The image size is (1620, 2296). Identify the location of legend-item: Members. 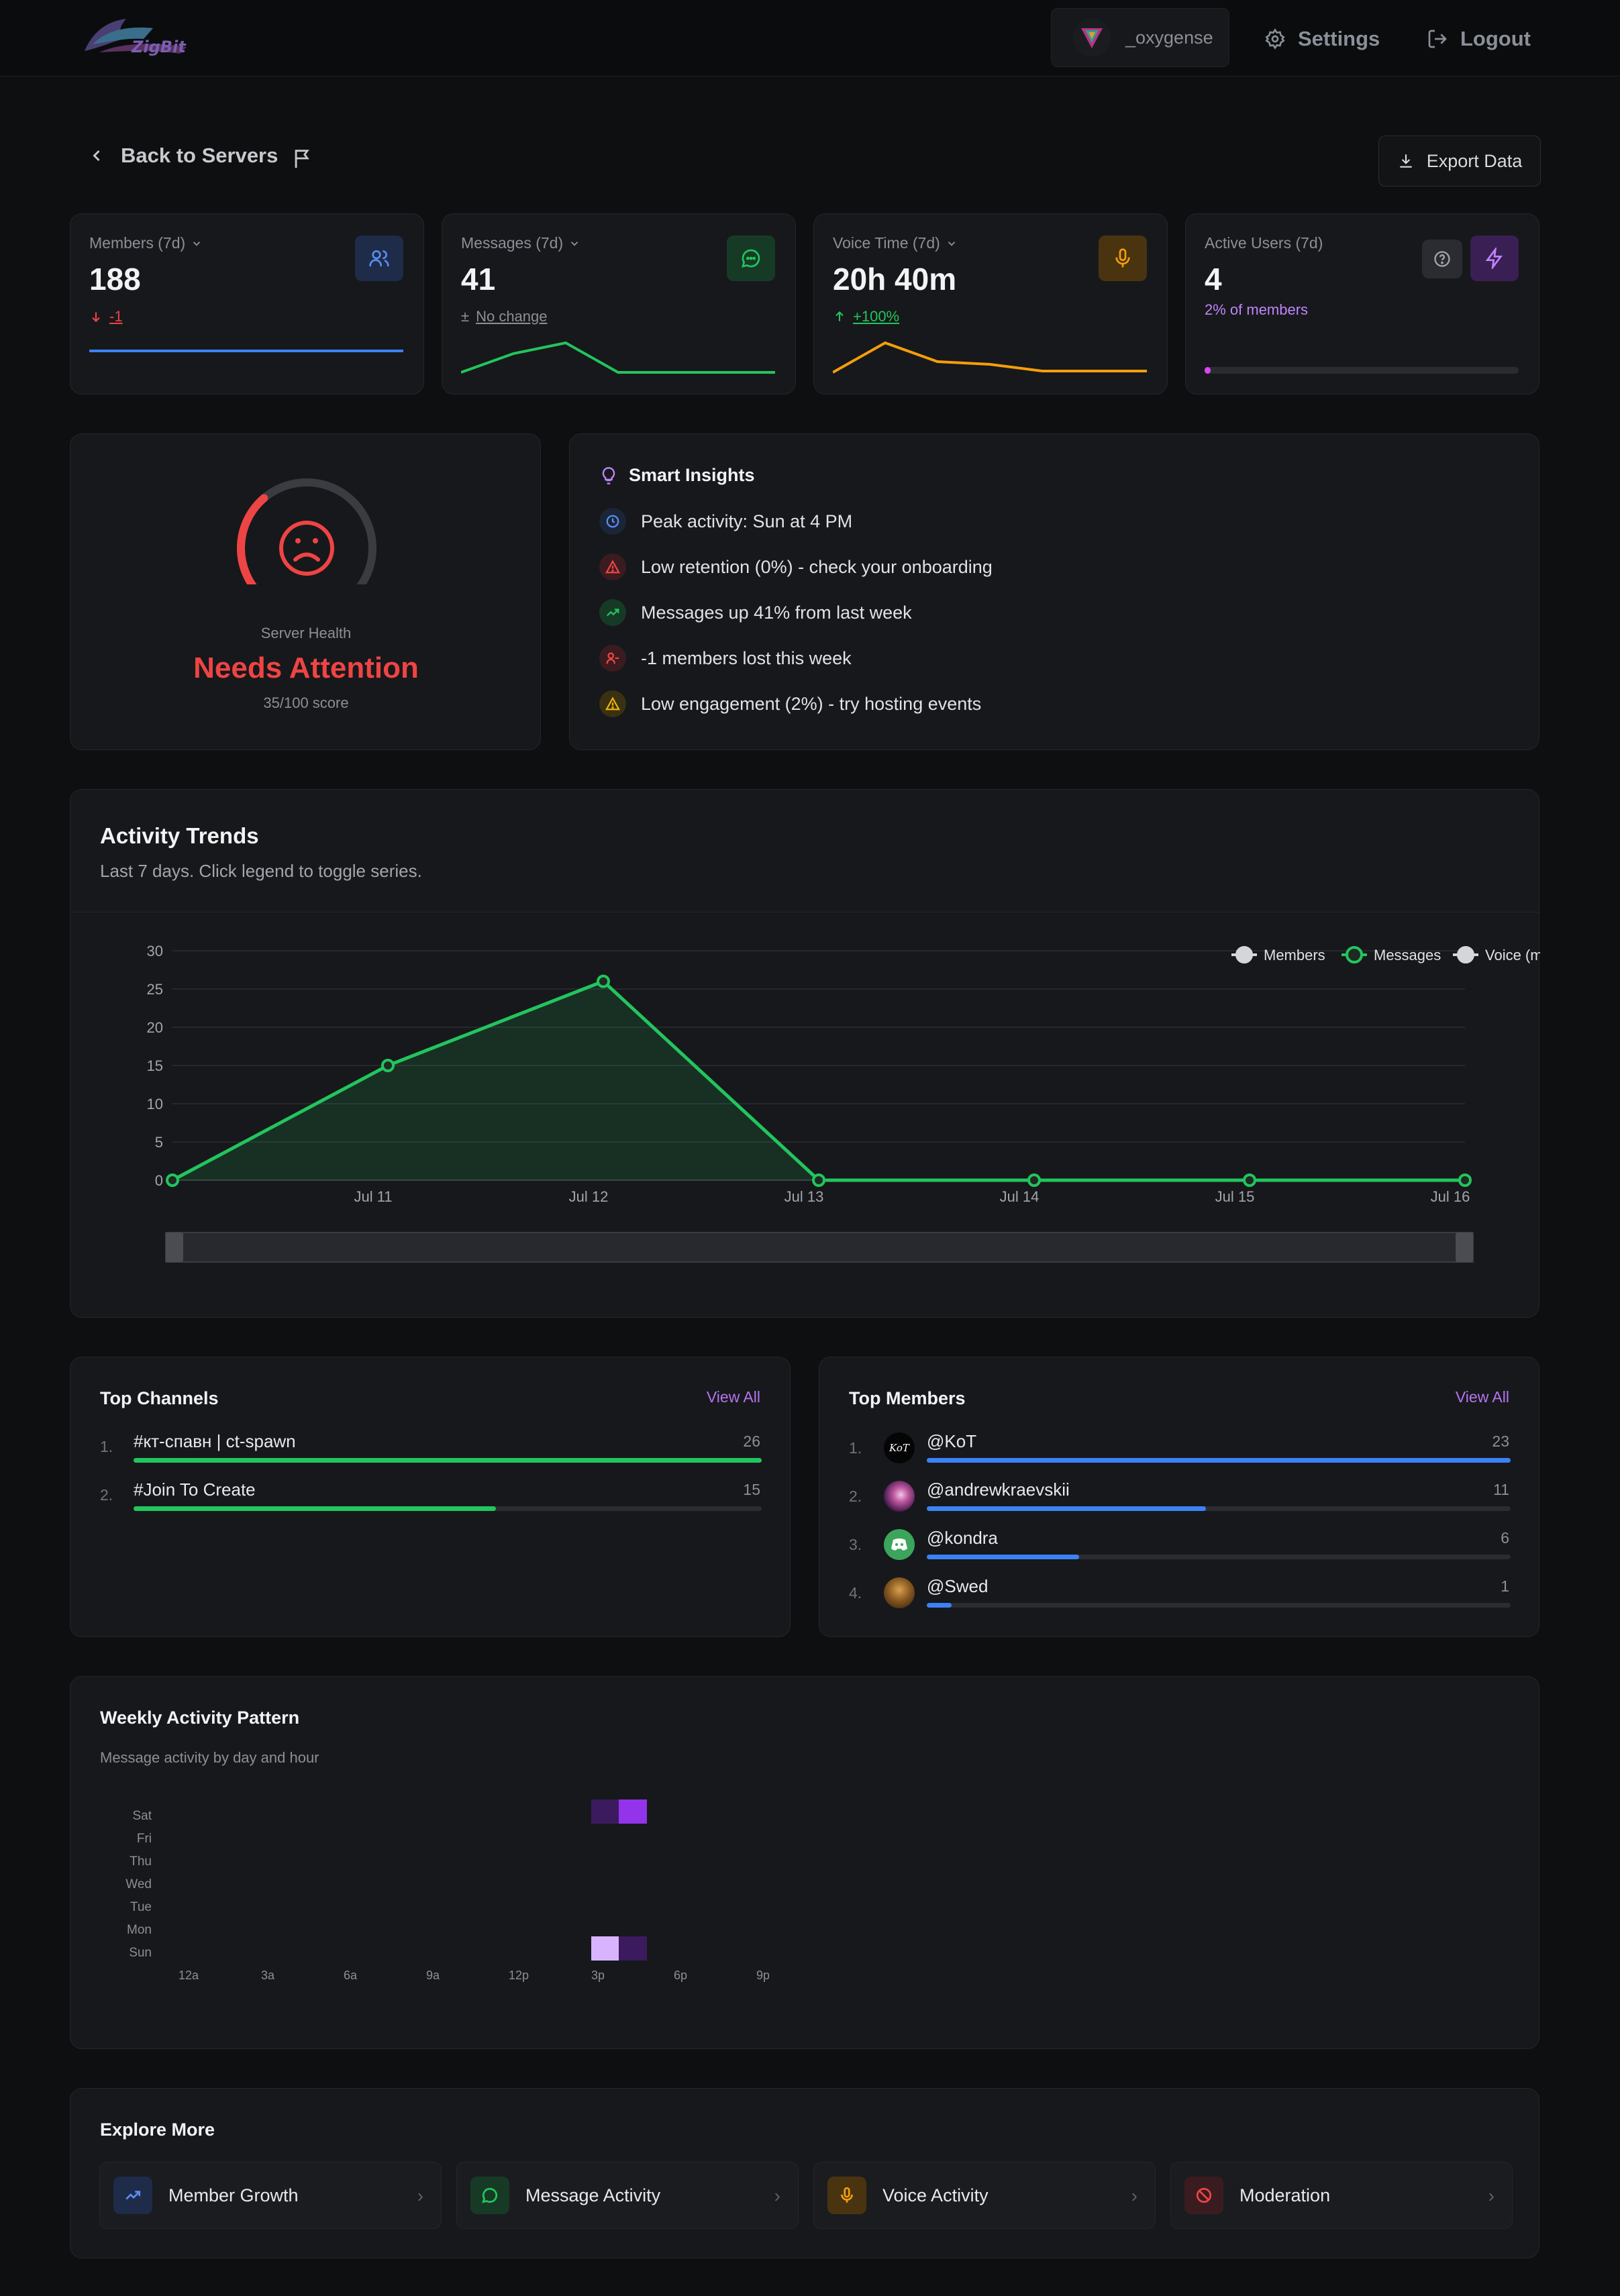
(1278, 954).